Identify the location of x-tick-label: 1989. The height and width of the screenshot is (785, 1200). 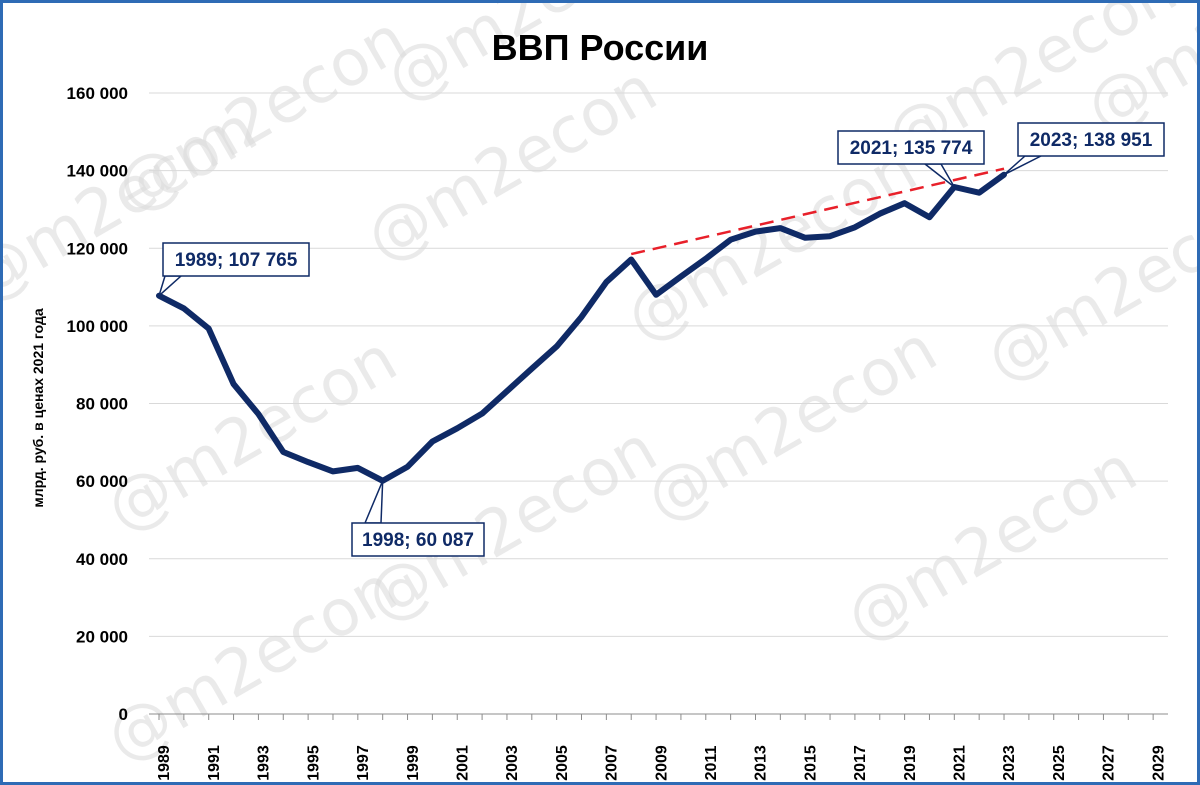
(164, 763).